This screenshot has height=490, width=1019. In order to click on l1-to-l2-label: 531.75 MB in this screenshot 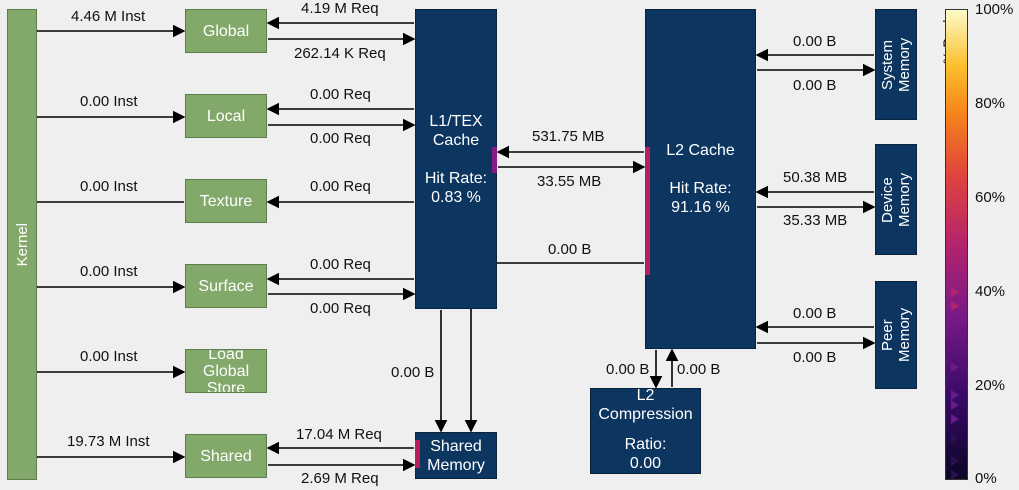, I will do `click(568, 136)`.